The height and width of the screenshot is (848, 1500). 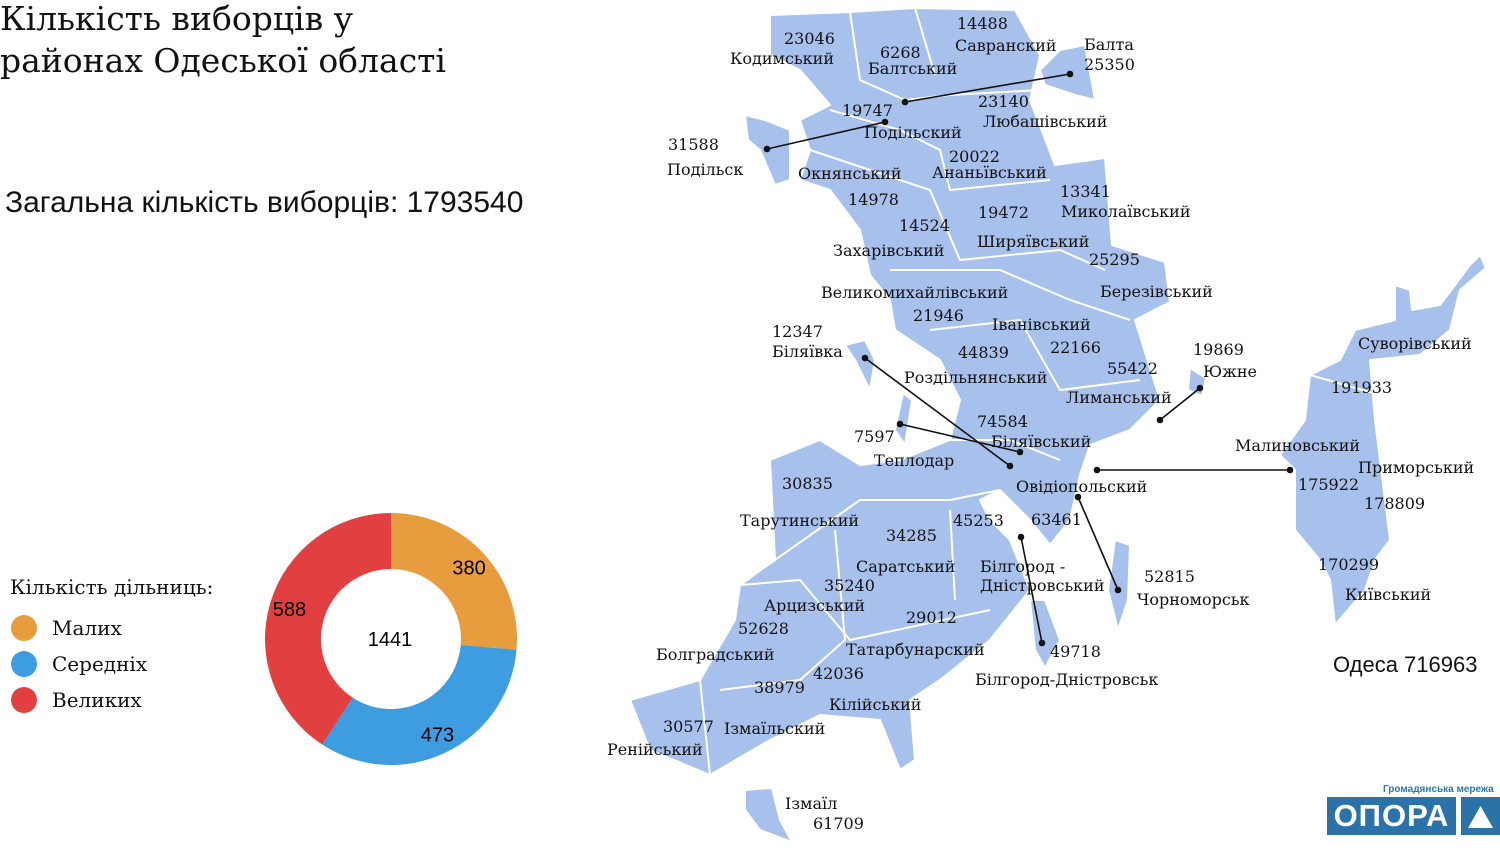 I want to click on legend-item-small: Малих, so click(x=66, y=628).